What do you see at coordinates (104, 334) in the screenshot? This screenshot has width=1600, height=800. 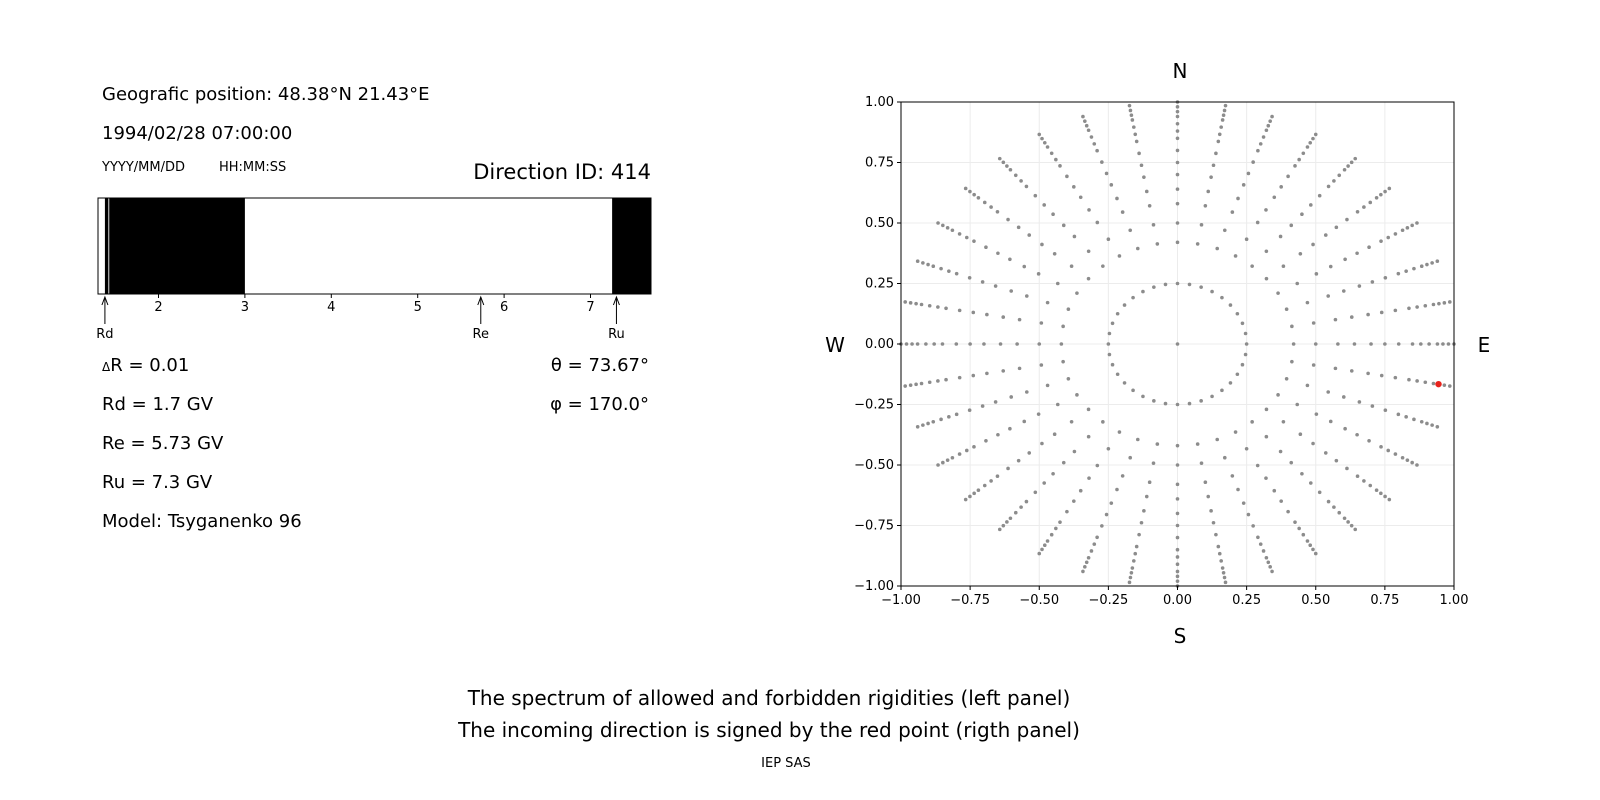 I see `marker-label-Rd: Rd` at bounding box center [104, 334].